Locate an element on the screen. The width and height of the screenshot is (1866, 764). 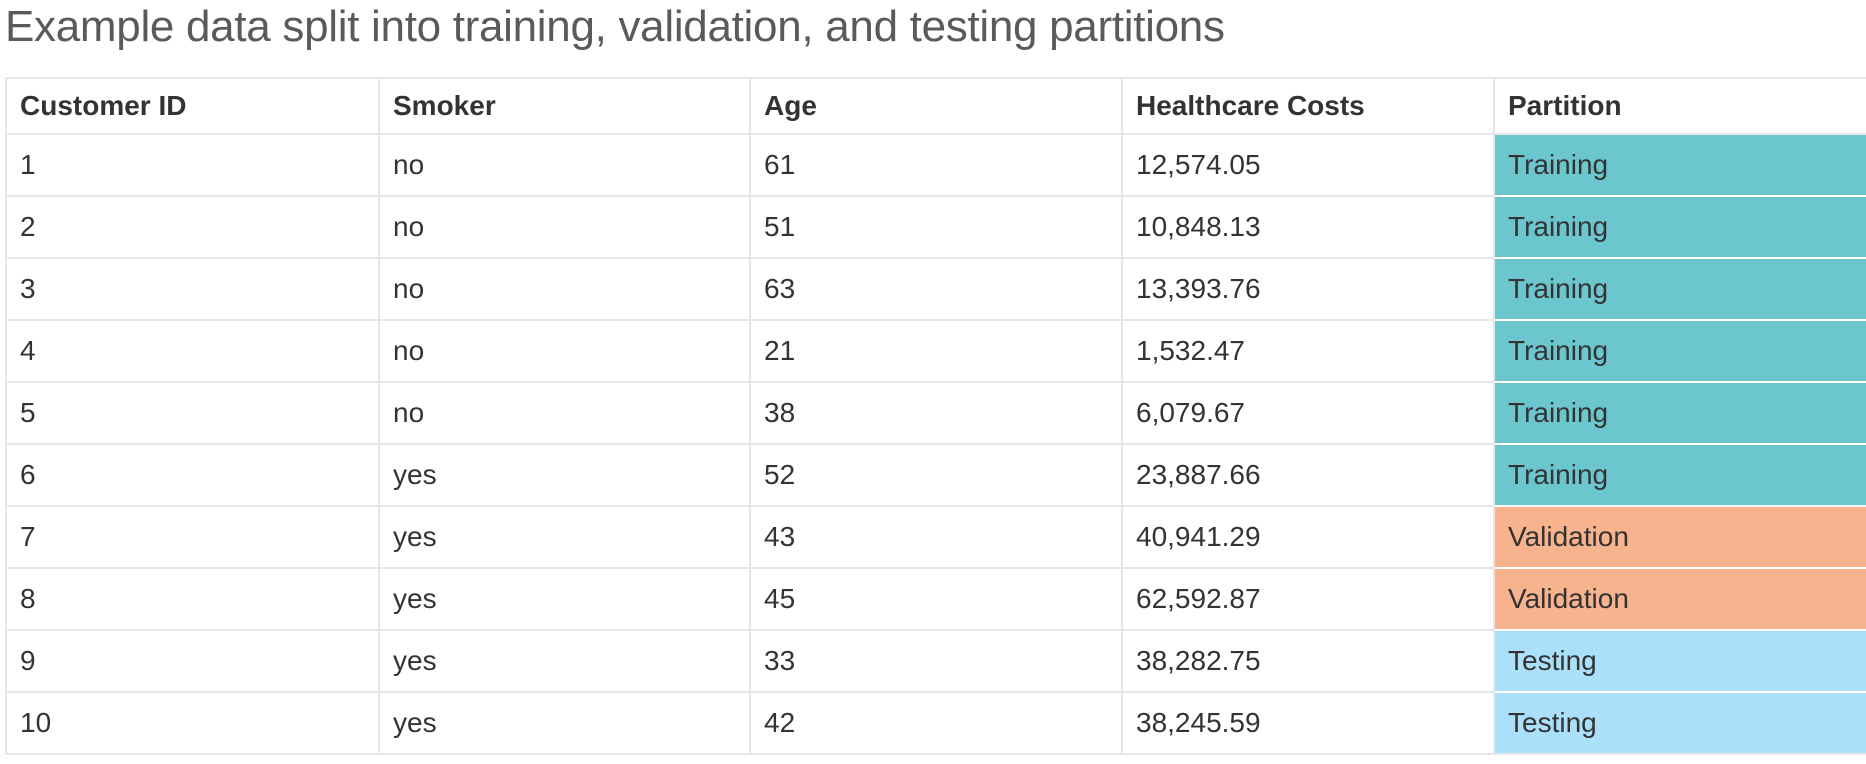
cell-customer-id: 3 is located at coordinates (192, 289).